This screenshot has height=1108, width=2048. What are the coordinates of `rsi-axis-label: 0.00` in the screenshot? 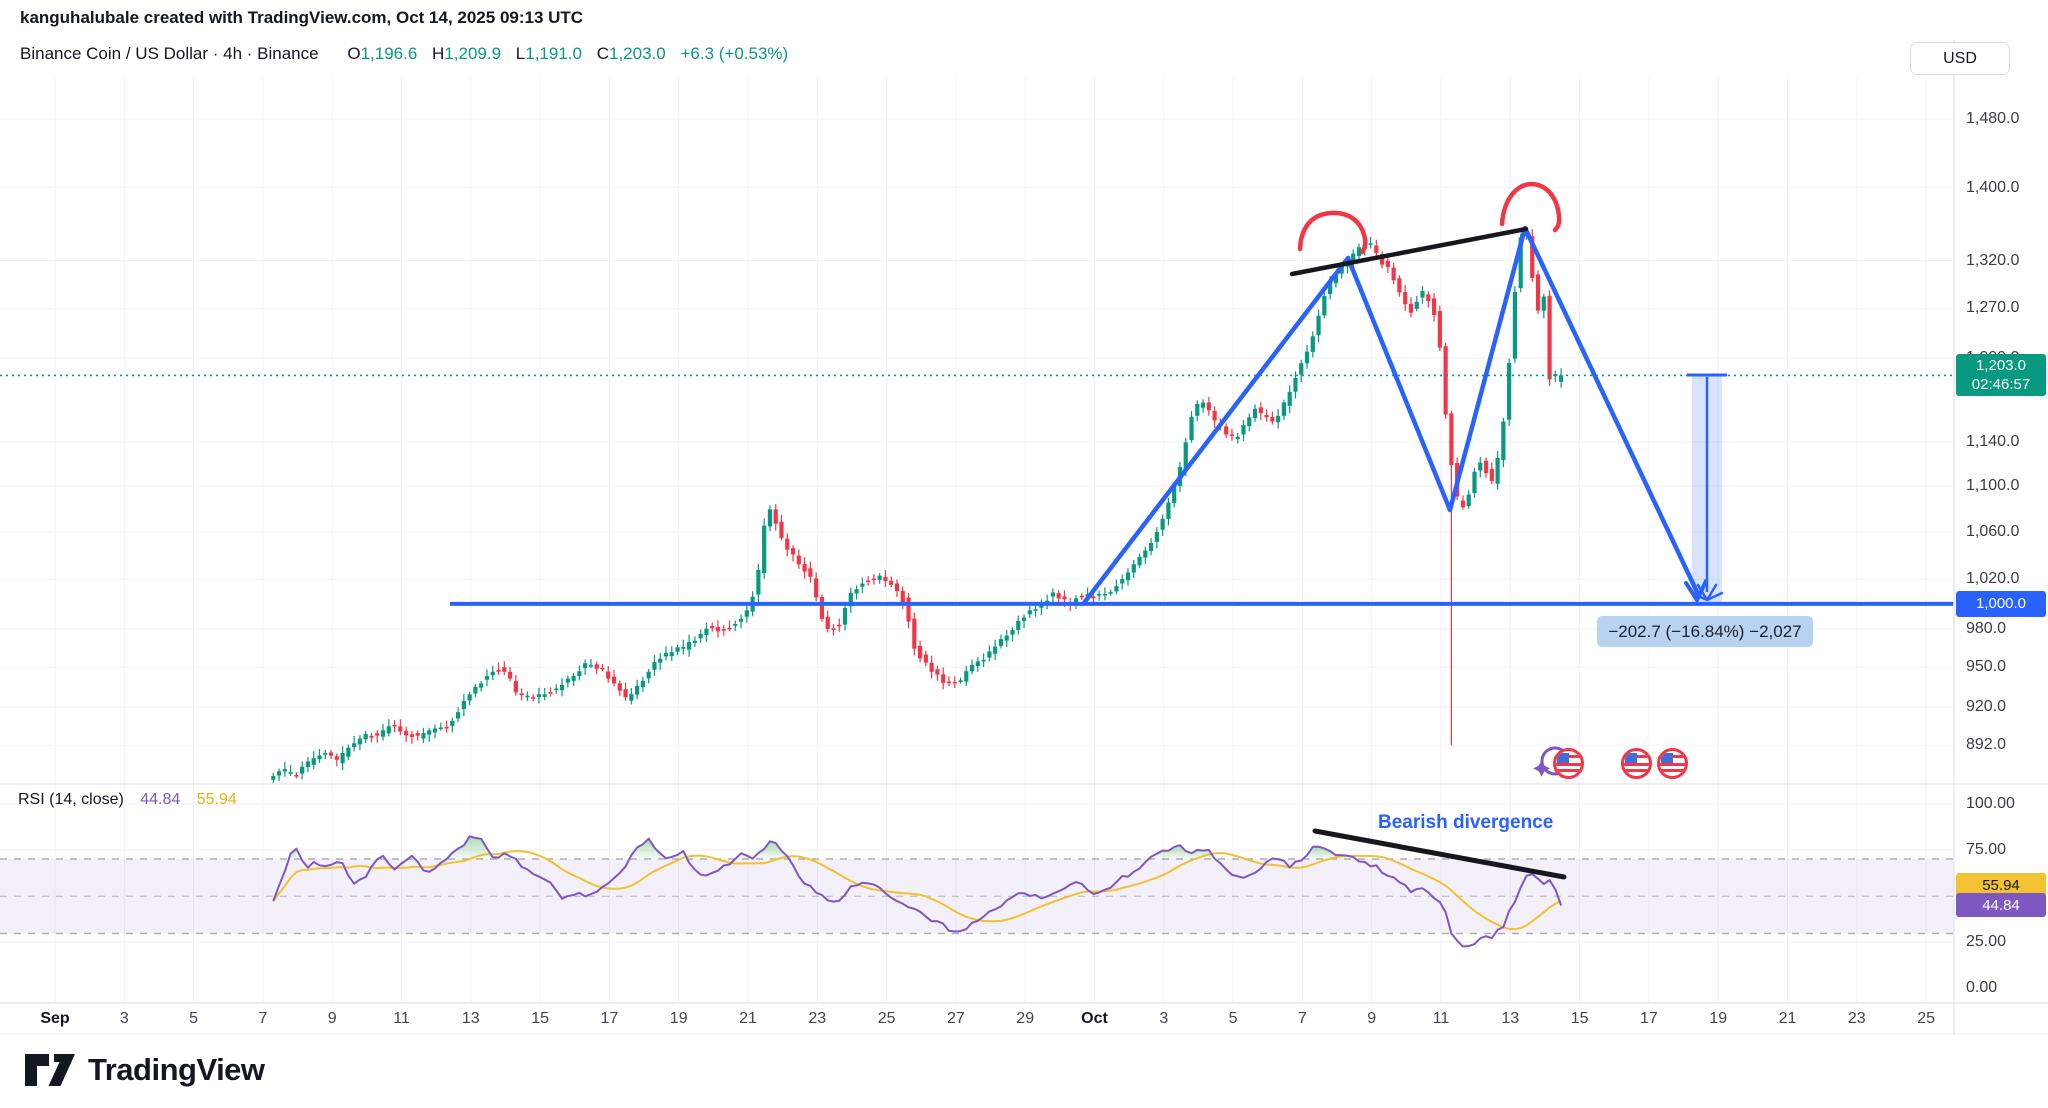 It's located at (1982, 987).